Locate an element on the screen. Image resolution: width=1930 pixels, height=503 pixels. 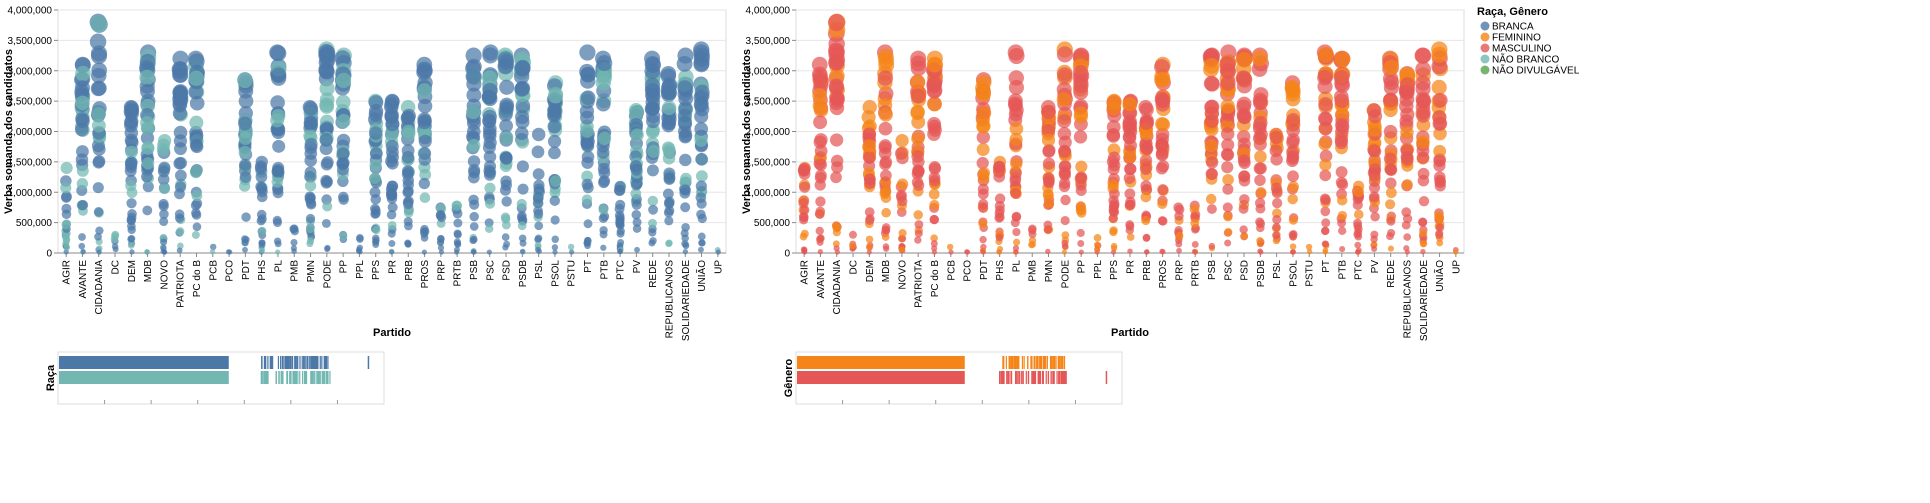
x-tick-label: PSC is located at coordinates (1228, 270).